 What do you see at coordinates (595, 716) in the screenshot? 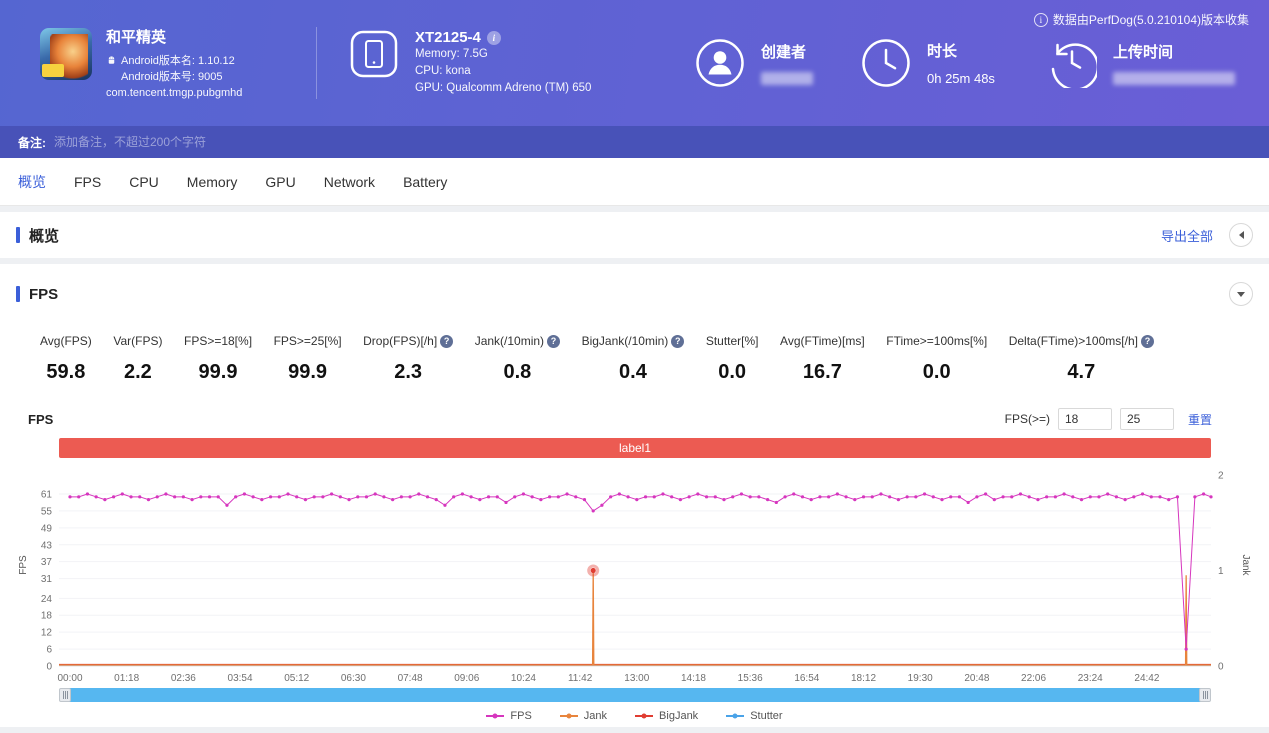
I see `legend-label: Jank` at bounding box center [595, 716].